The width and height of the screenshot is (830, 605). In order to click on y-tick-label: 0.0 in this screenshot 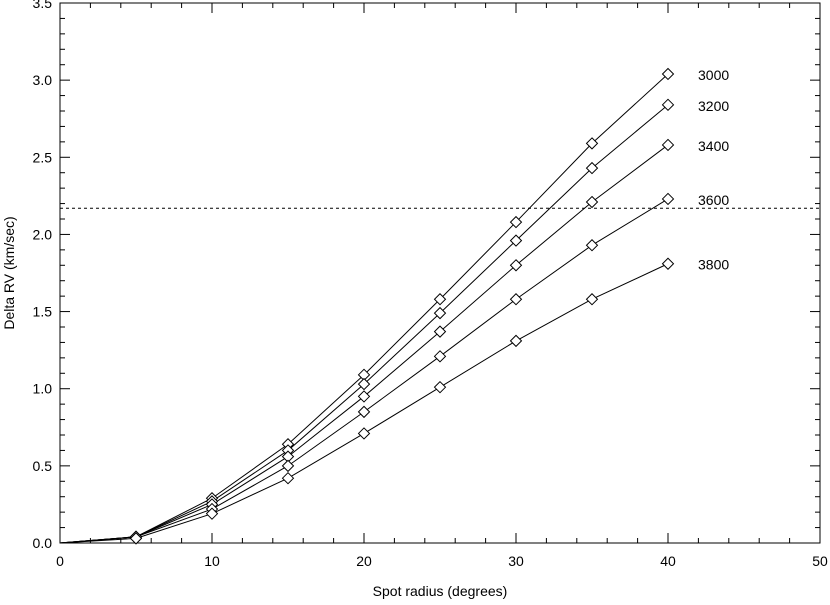, I will do `click(43, 543)`.